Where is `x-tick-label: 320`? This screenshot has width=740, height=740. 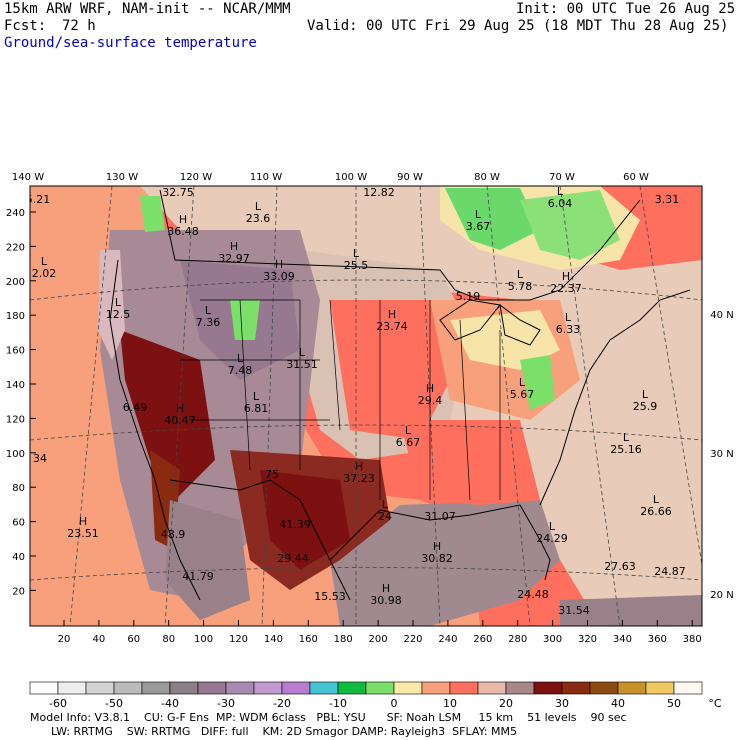
x-tick-label: 320 is located at coordinates (587, 639).